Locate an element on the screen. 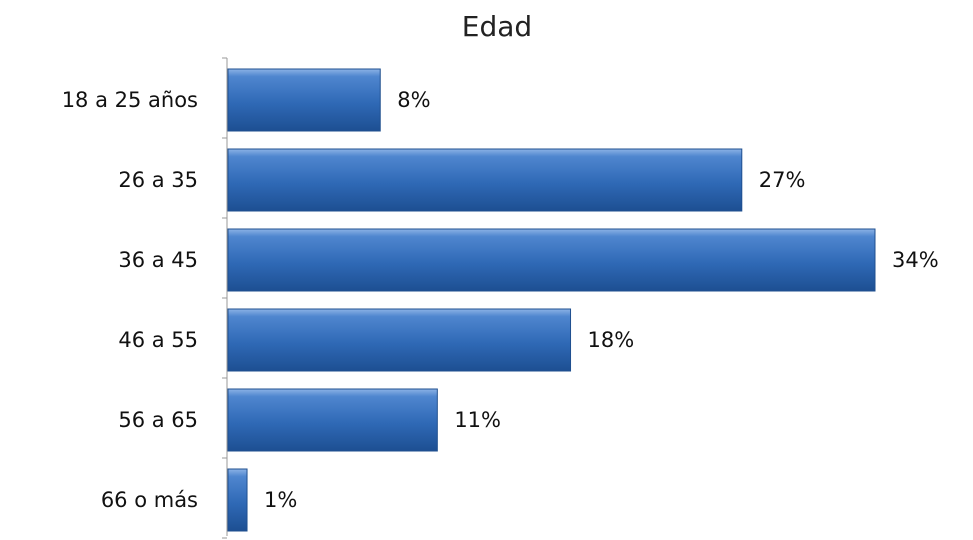  data-label: 8% is located at coordinates (413, 100).